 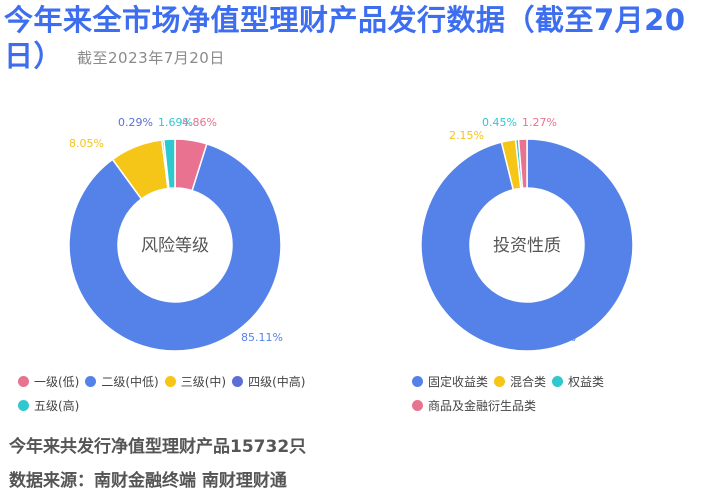 I want to click on slice-value-label: 8.05%, so click(x=86, y=143).